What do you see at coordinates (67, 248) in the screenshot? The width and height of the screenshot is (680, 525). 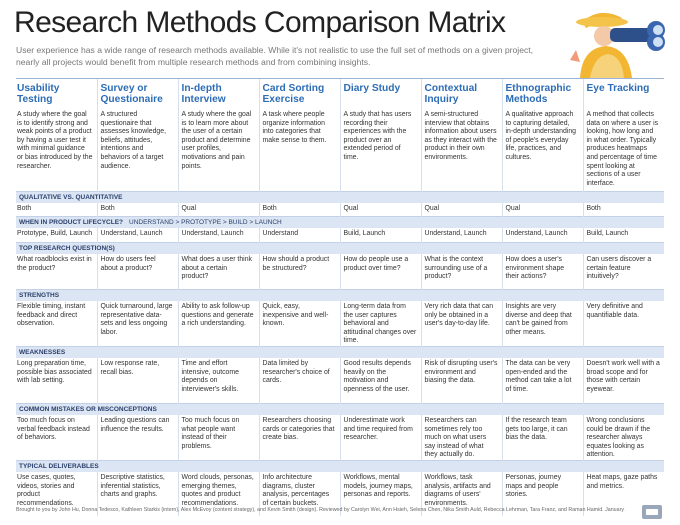 I see `section-title: TOP RESEARCH QUESTION(S)` at bounding box center [67, 248].